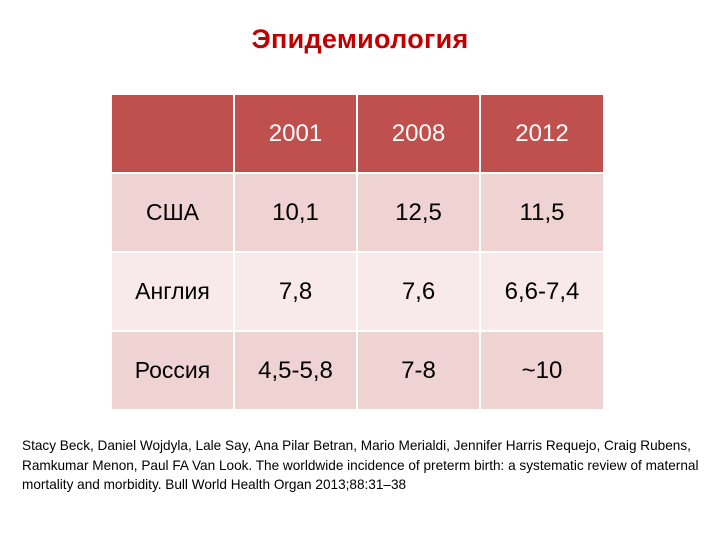 This screenshot has width=720, height=540. Describe the element at coordinates (360, 39) in the screenshot. I see `page-title: Эпидемиология` at that location.